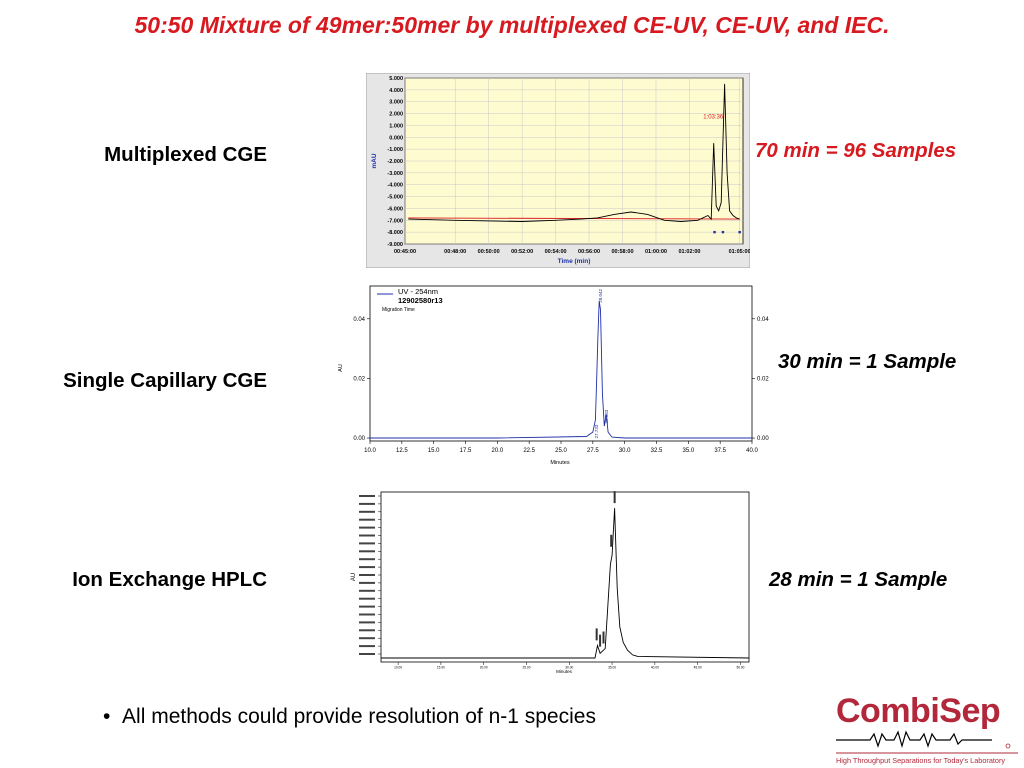 The height and width of the screenshot is (768, 1024). Describe the element at coordinates (402, 451) in the screenshot. I see `x-tick-label: 12.5` at that location.